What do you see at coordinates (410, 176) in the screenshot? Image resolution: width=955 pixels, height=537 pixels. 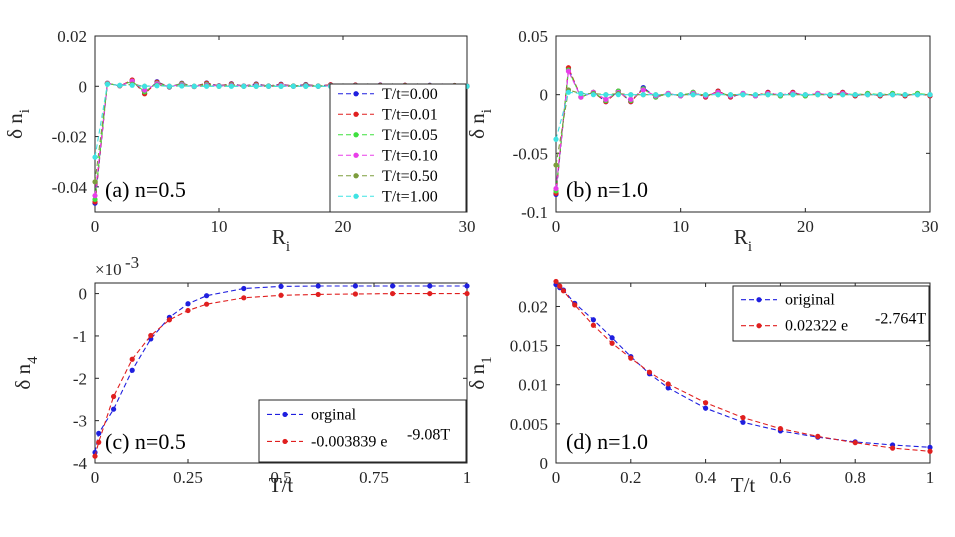 I see `legend-entry-4: T/t=0.50` at bounding box center [410, 176].